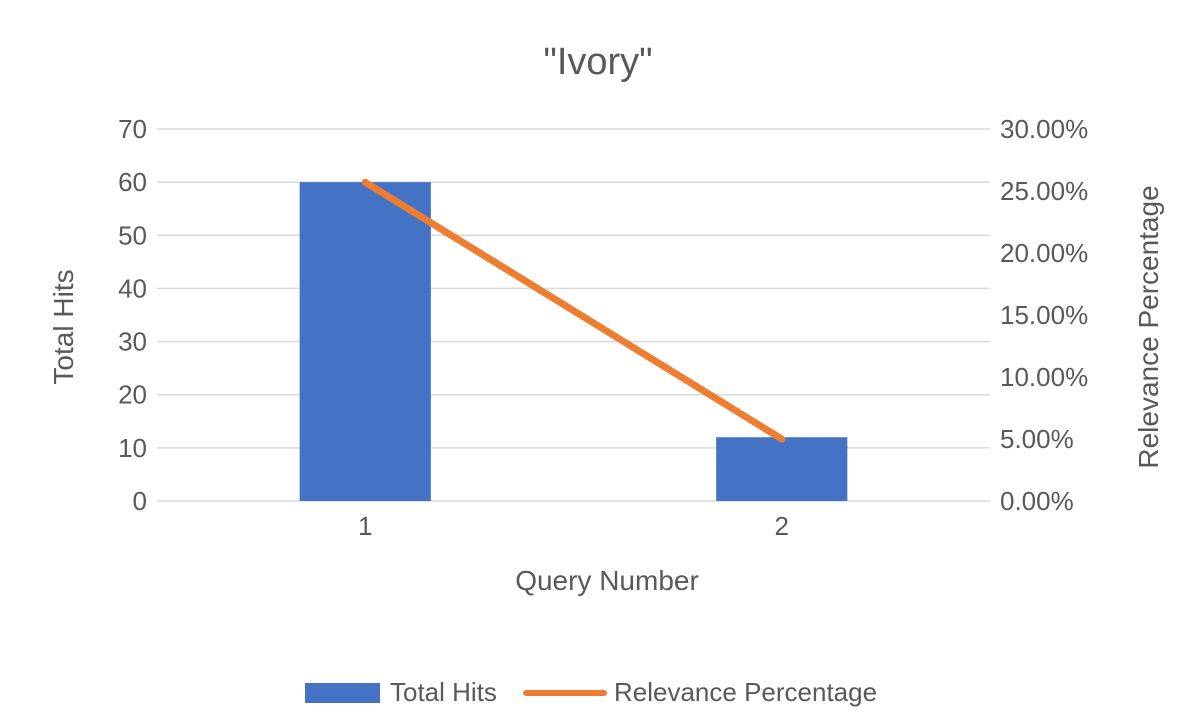 Image resolution: width=1200 pixels, height=719 pixels. Describe the element at coordinates (132, 448) in the screenshot. I see `y-tick-label: 10` at that location.